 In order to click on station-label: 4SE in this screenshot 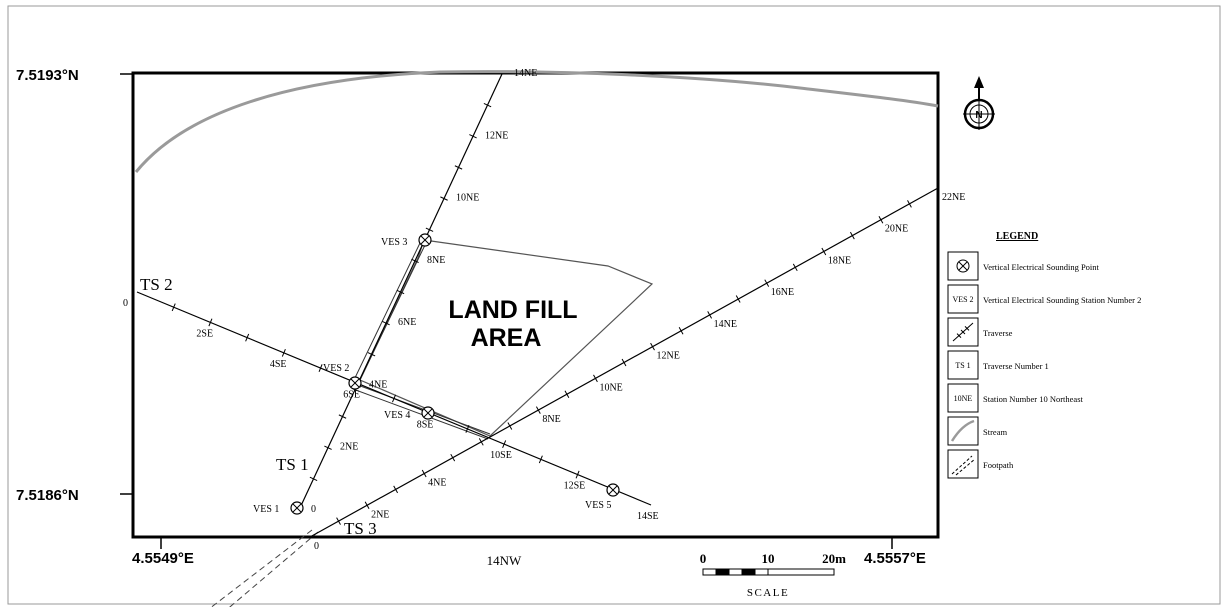, I will do `click(278, 364)`.